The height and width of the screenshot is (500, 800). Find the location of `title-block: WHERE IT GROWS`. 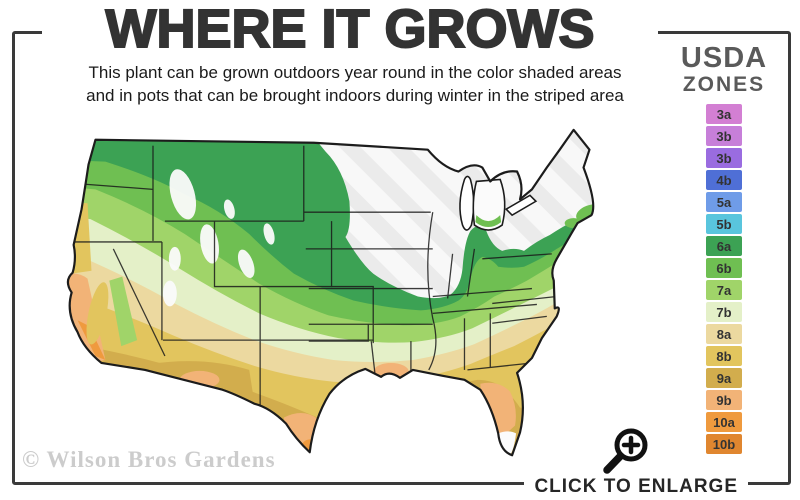

title-block: WHERE IT GROWS is located at coordinates (350, 29).